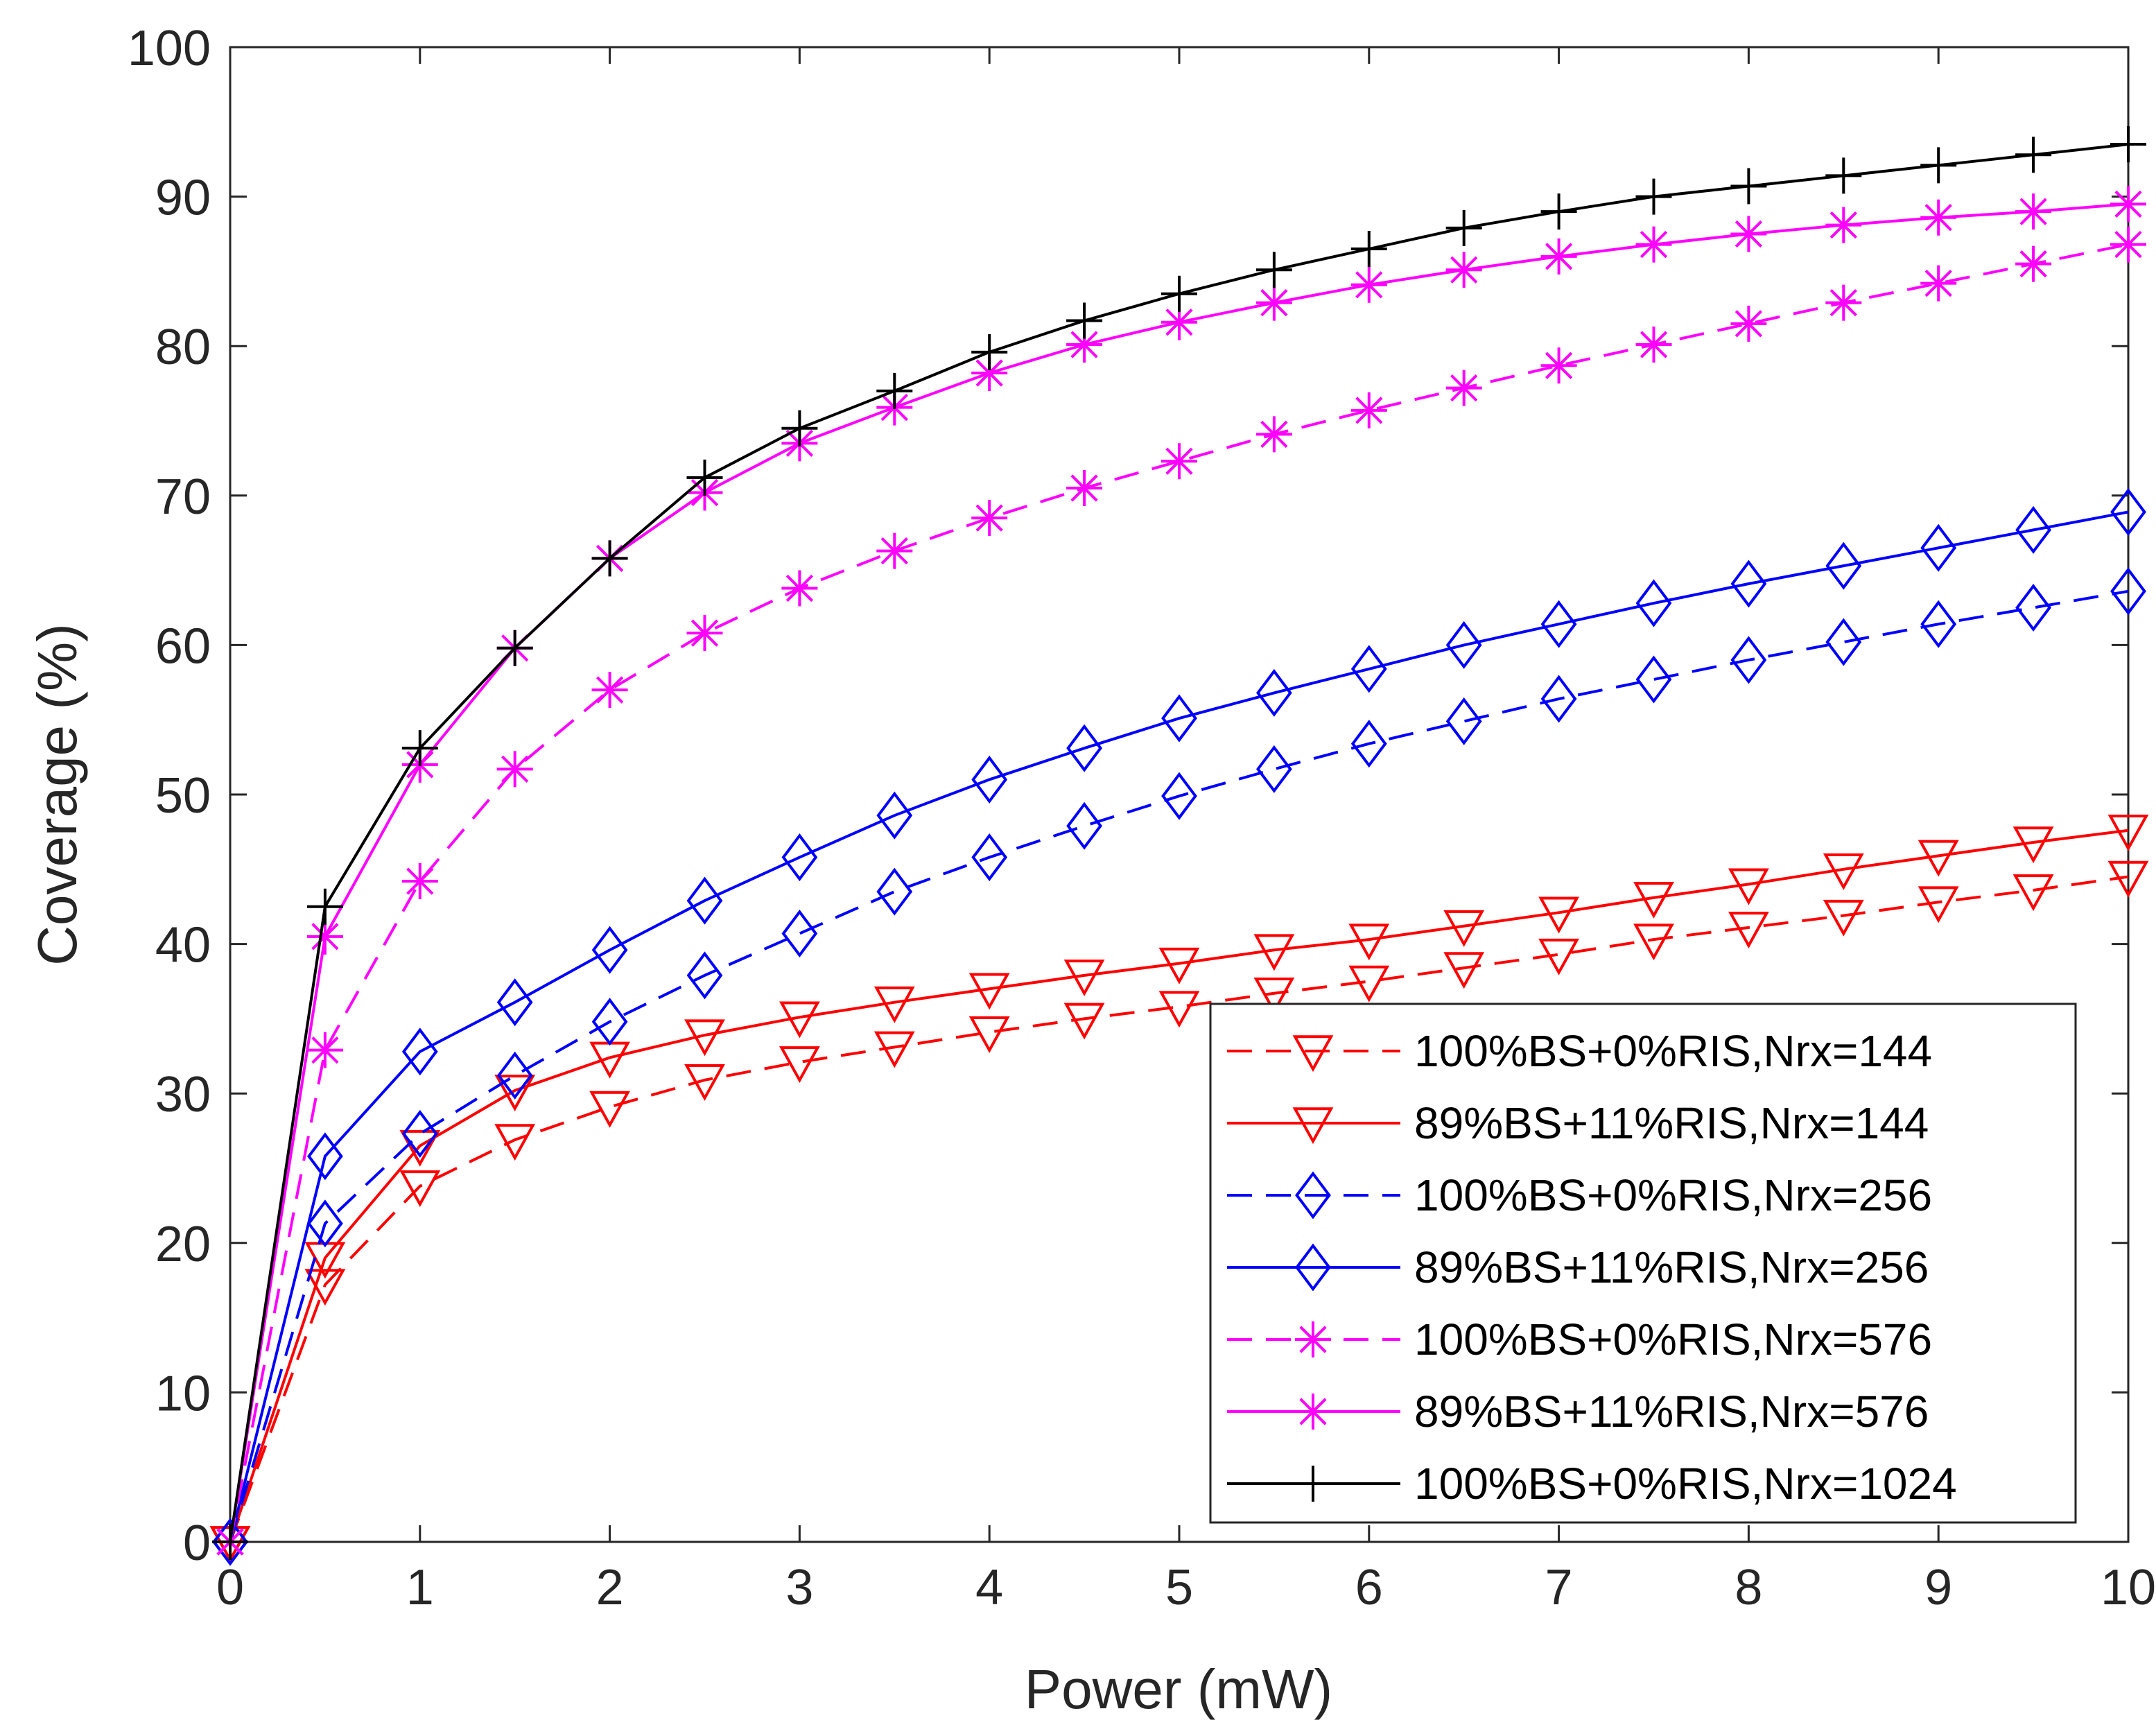 This screenshot has width=2156, height=1727. What do you see at coordinates (1748, 1587) in the screenshot?
I see `x-tick-label: 8` at bounding box center [1748, 1587].